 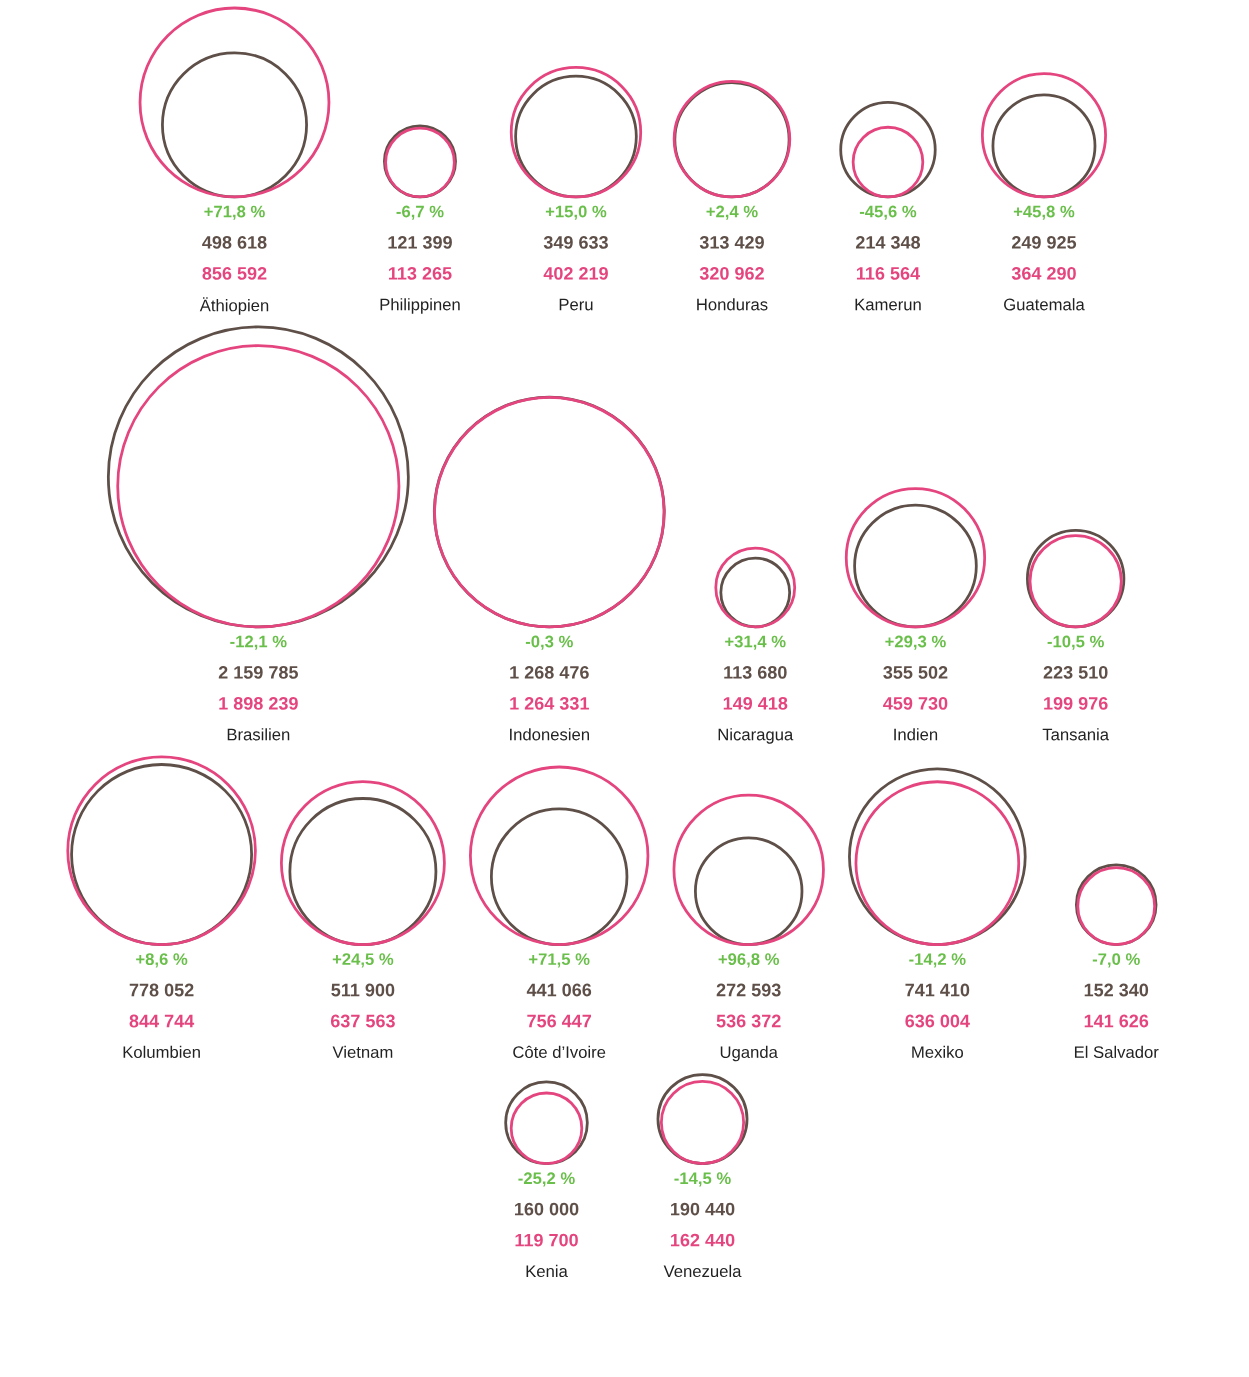 What do you see at coordinates (748, 1021) in the screenshot?
I see `data-label: 536 372` at bounding box center [748, 1021].